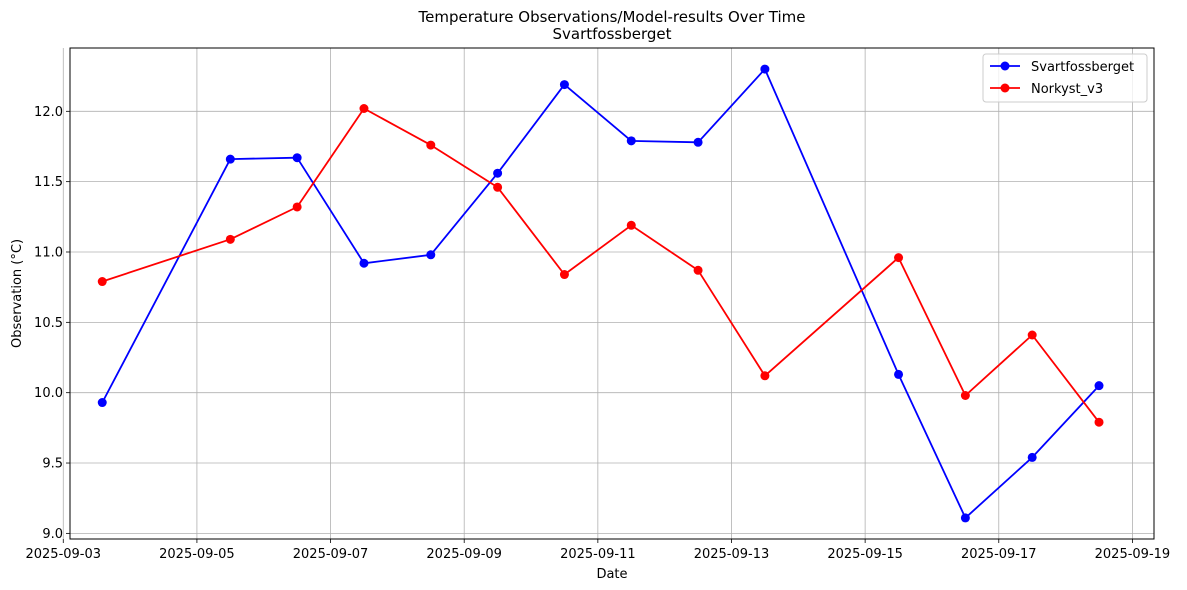  What do you see at coordinates (1133, 554) in the screenshot?
I see `x-tick-label: 2025-09-19` at bounding box center [1133, 554].